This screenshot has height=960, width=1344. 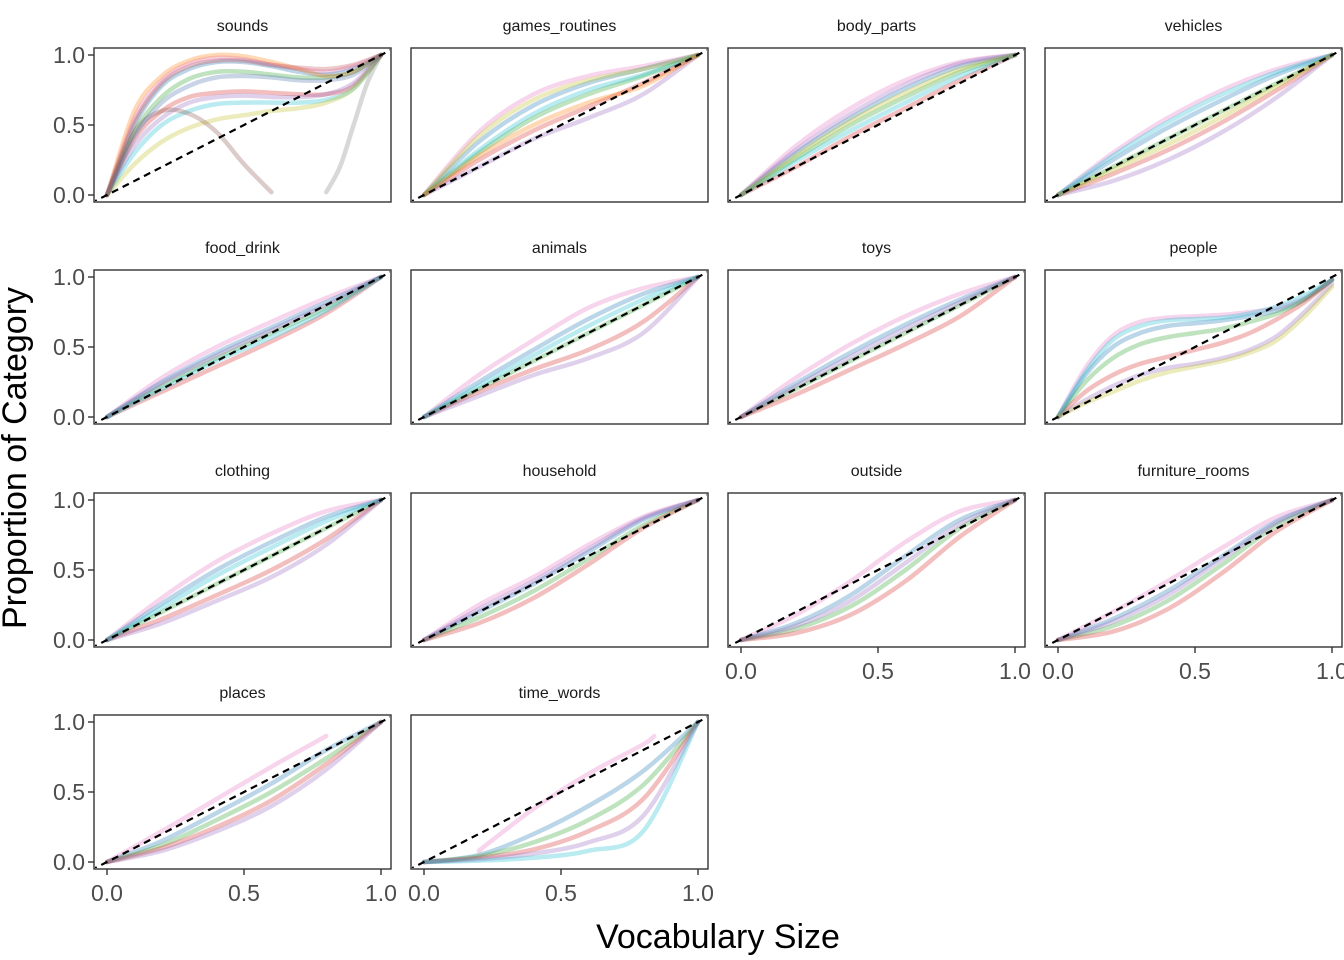 What do you see at coordinates (560, 471) in the screenshot?
I see `panel-title: household` at bounding box center [560, 471].